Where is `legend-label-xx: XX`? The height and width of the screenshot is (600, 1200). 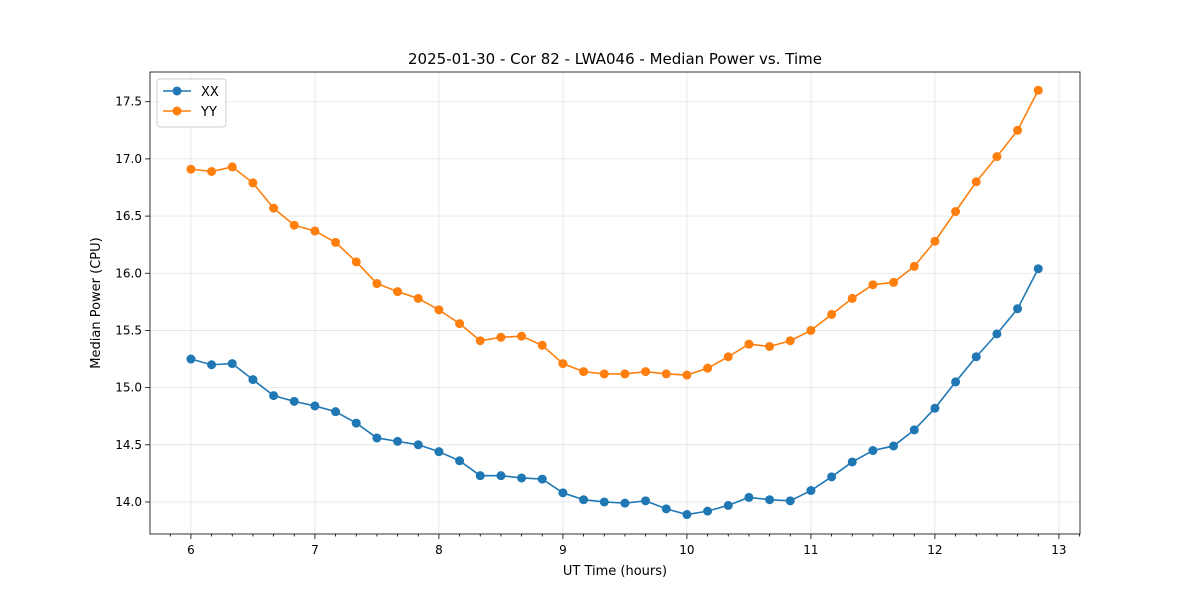 legend-label-xx: XX is located at coordinates (210, 92).